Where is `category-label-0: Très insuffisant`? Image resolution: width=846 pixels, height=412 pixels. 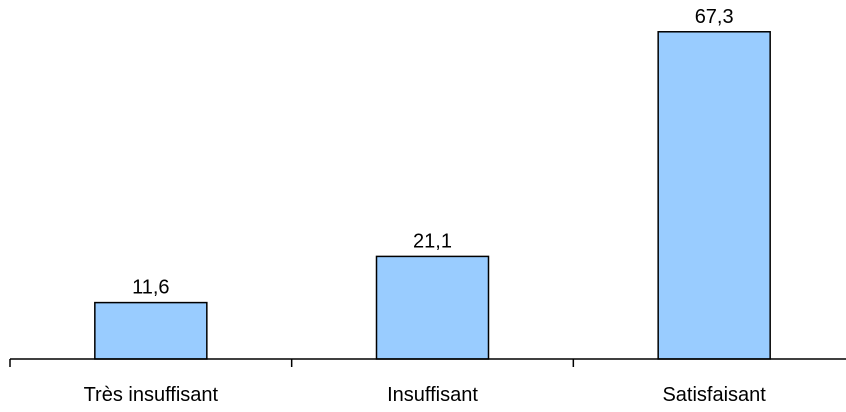
category-label-0: Très insuffisant is located at coordinates (151, 395).